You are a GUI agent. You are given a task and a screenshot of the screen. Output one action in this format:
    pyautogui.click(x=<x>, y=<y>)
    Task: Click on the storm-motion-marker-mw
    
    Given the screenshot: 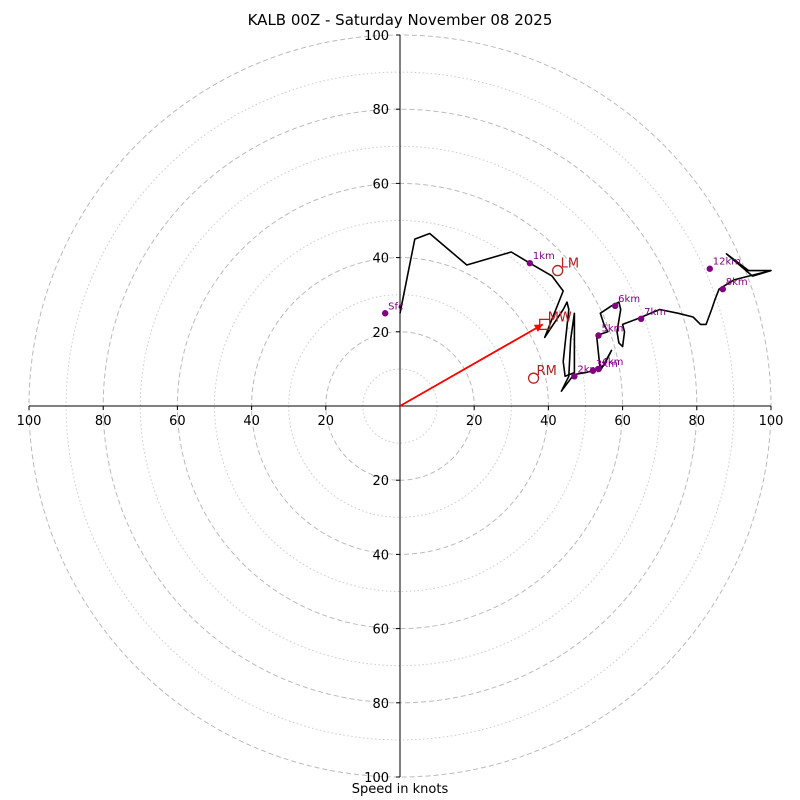 What is the action you would take?
    pyautogui.click(x=545, y=324)
    